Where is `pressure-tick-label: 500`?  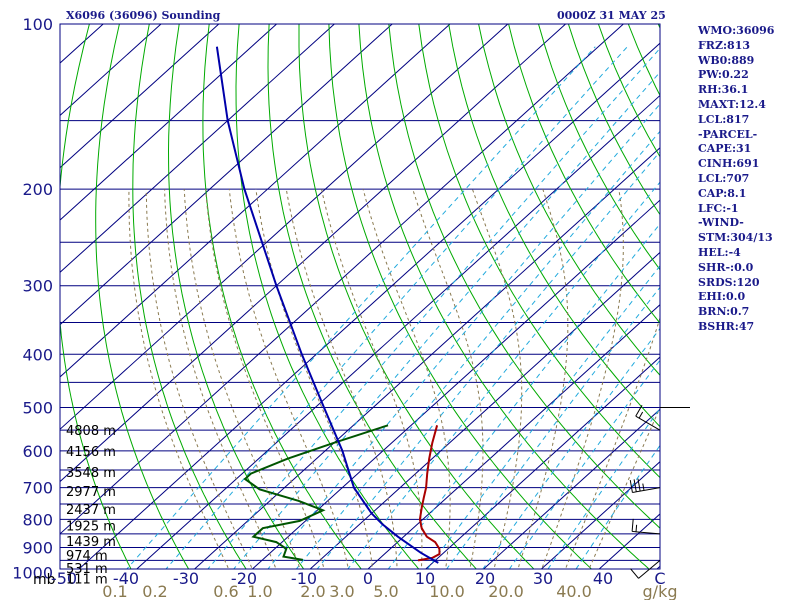 pressure-tick-label: 500 is located at coordinates (37, 407).